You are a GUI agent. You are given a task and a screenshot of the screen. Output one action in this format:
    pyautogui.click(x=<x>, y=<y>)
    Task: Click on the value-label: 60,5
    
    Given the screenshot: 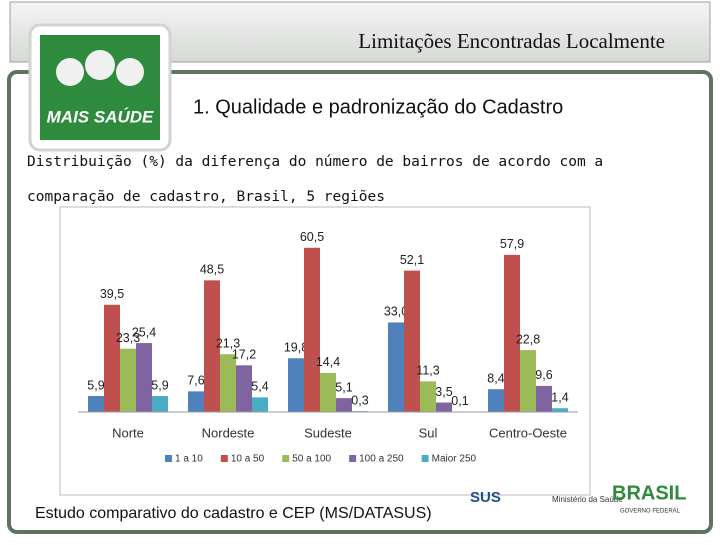 What is the action you would take?
    pyautogui.click(x=312, y=237)
    